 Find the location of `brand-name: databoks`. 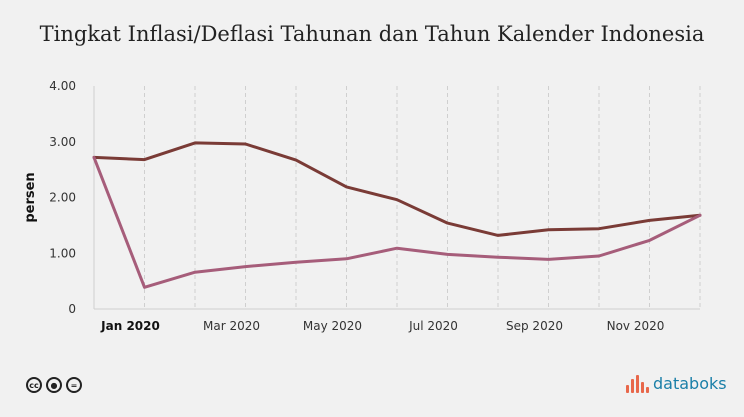

brand-name: databoks is located at coordinates (690, 383).